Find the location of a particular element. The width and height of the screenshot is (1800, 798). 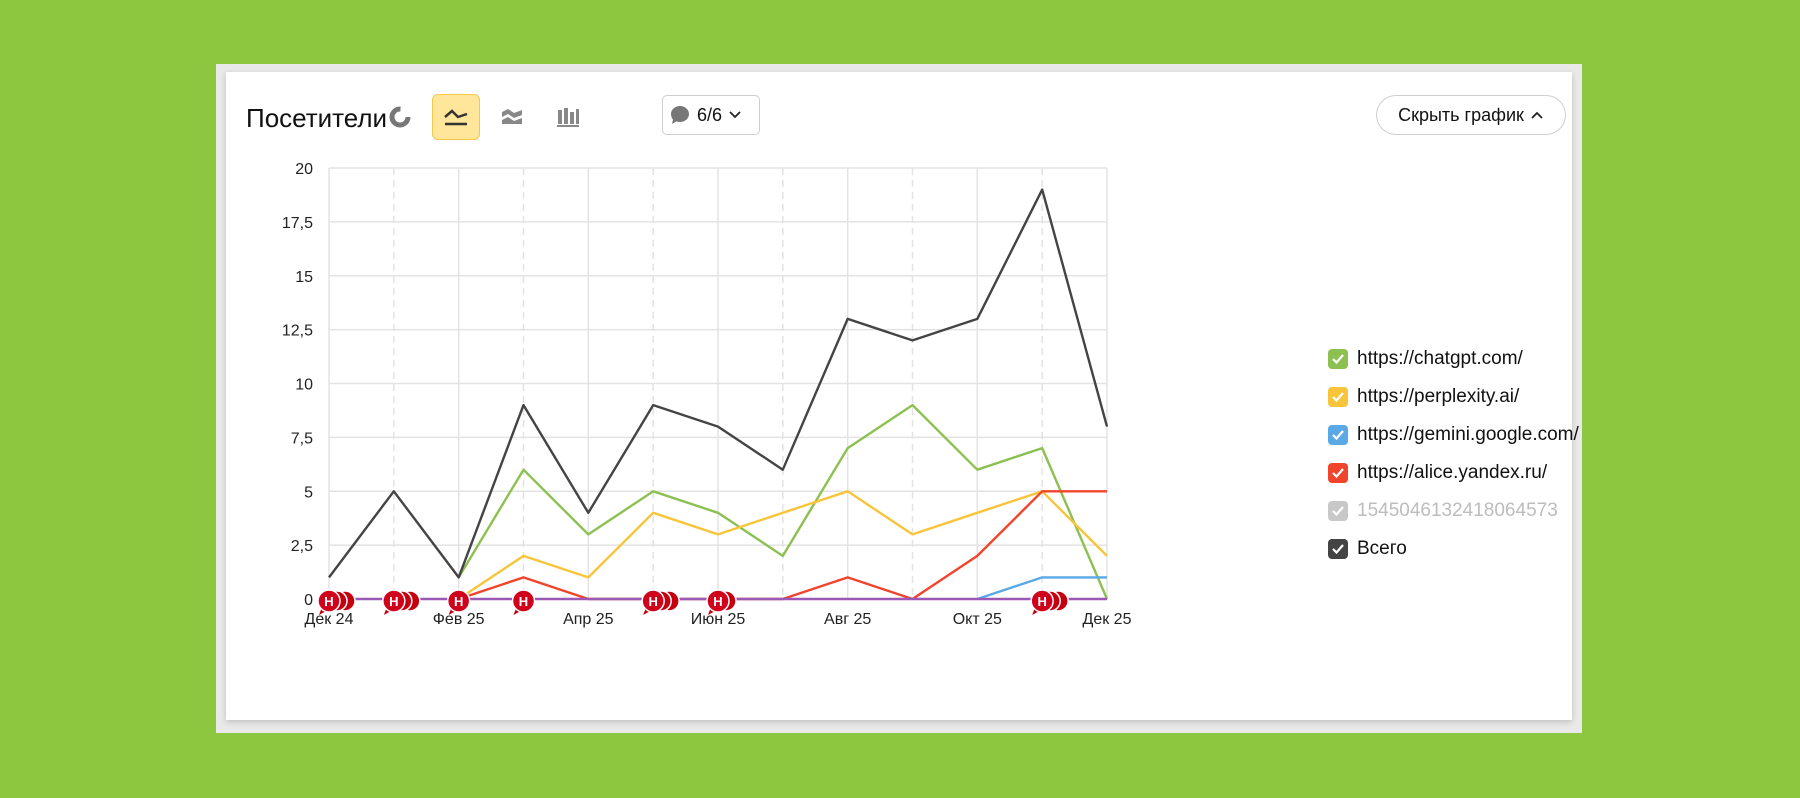

chevron-down-icon is located at coordinates (735, 115).